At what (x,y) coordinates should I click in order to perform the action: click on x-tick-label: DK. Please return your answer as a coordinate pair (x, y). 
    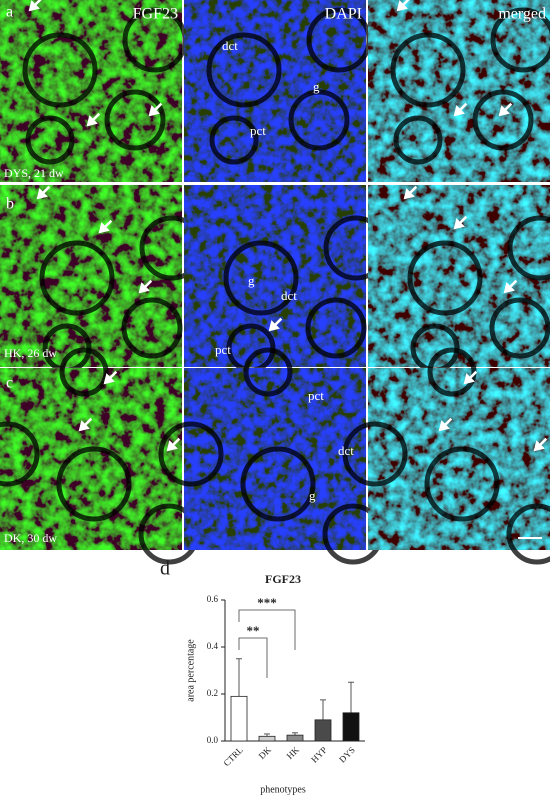
    Looking at the image, I should click on (265, 752).